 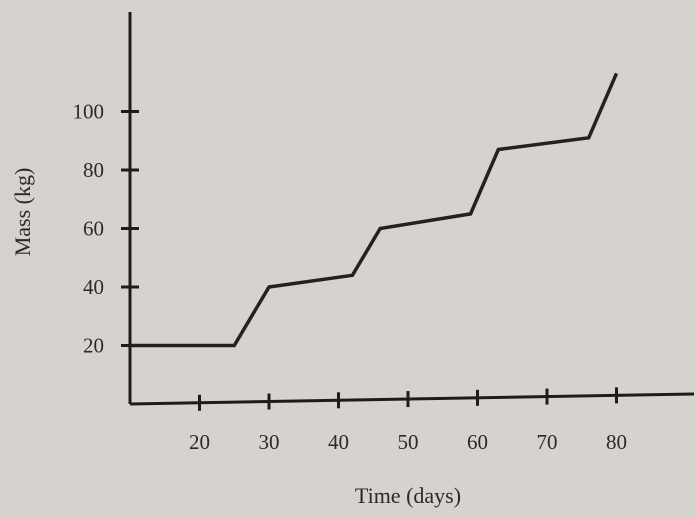 What do you see at coordinates (93, 346) in the screenshot?
I see `y-tick-label-20: 20` at bounding box center [93, 346].